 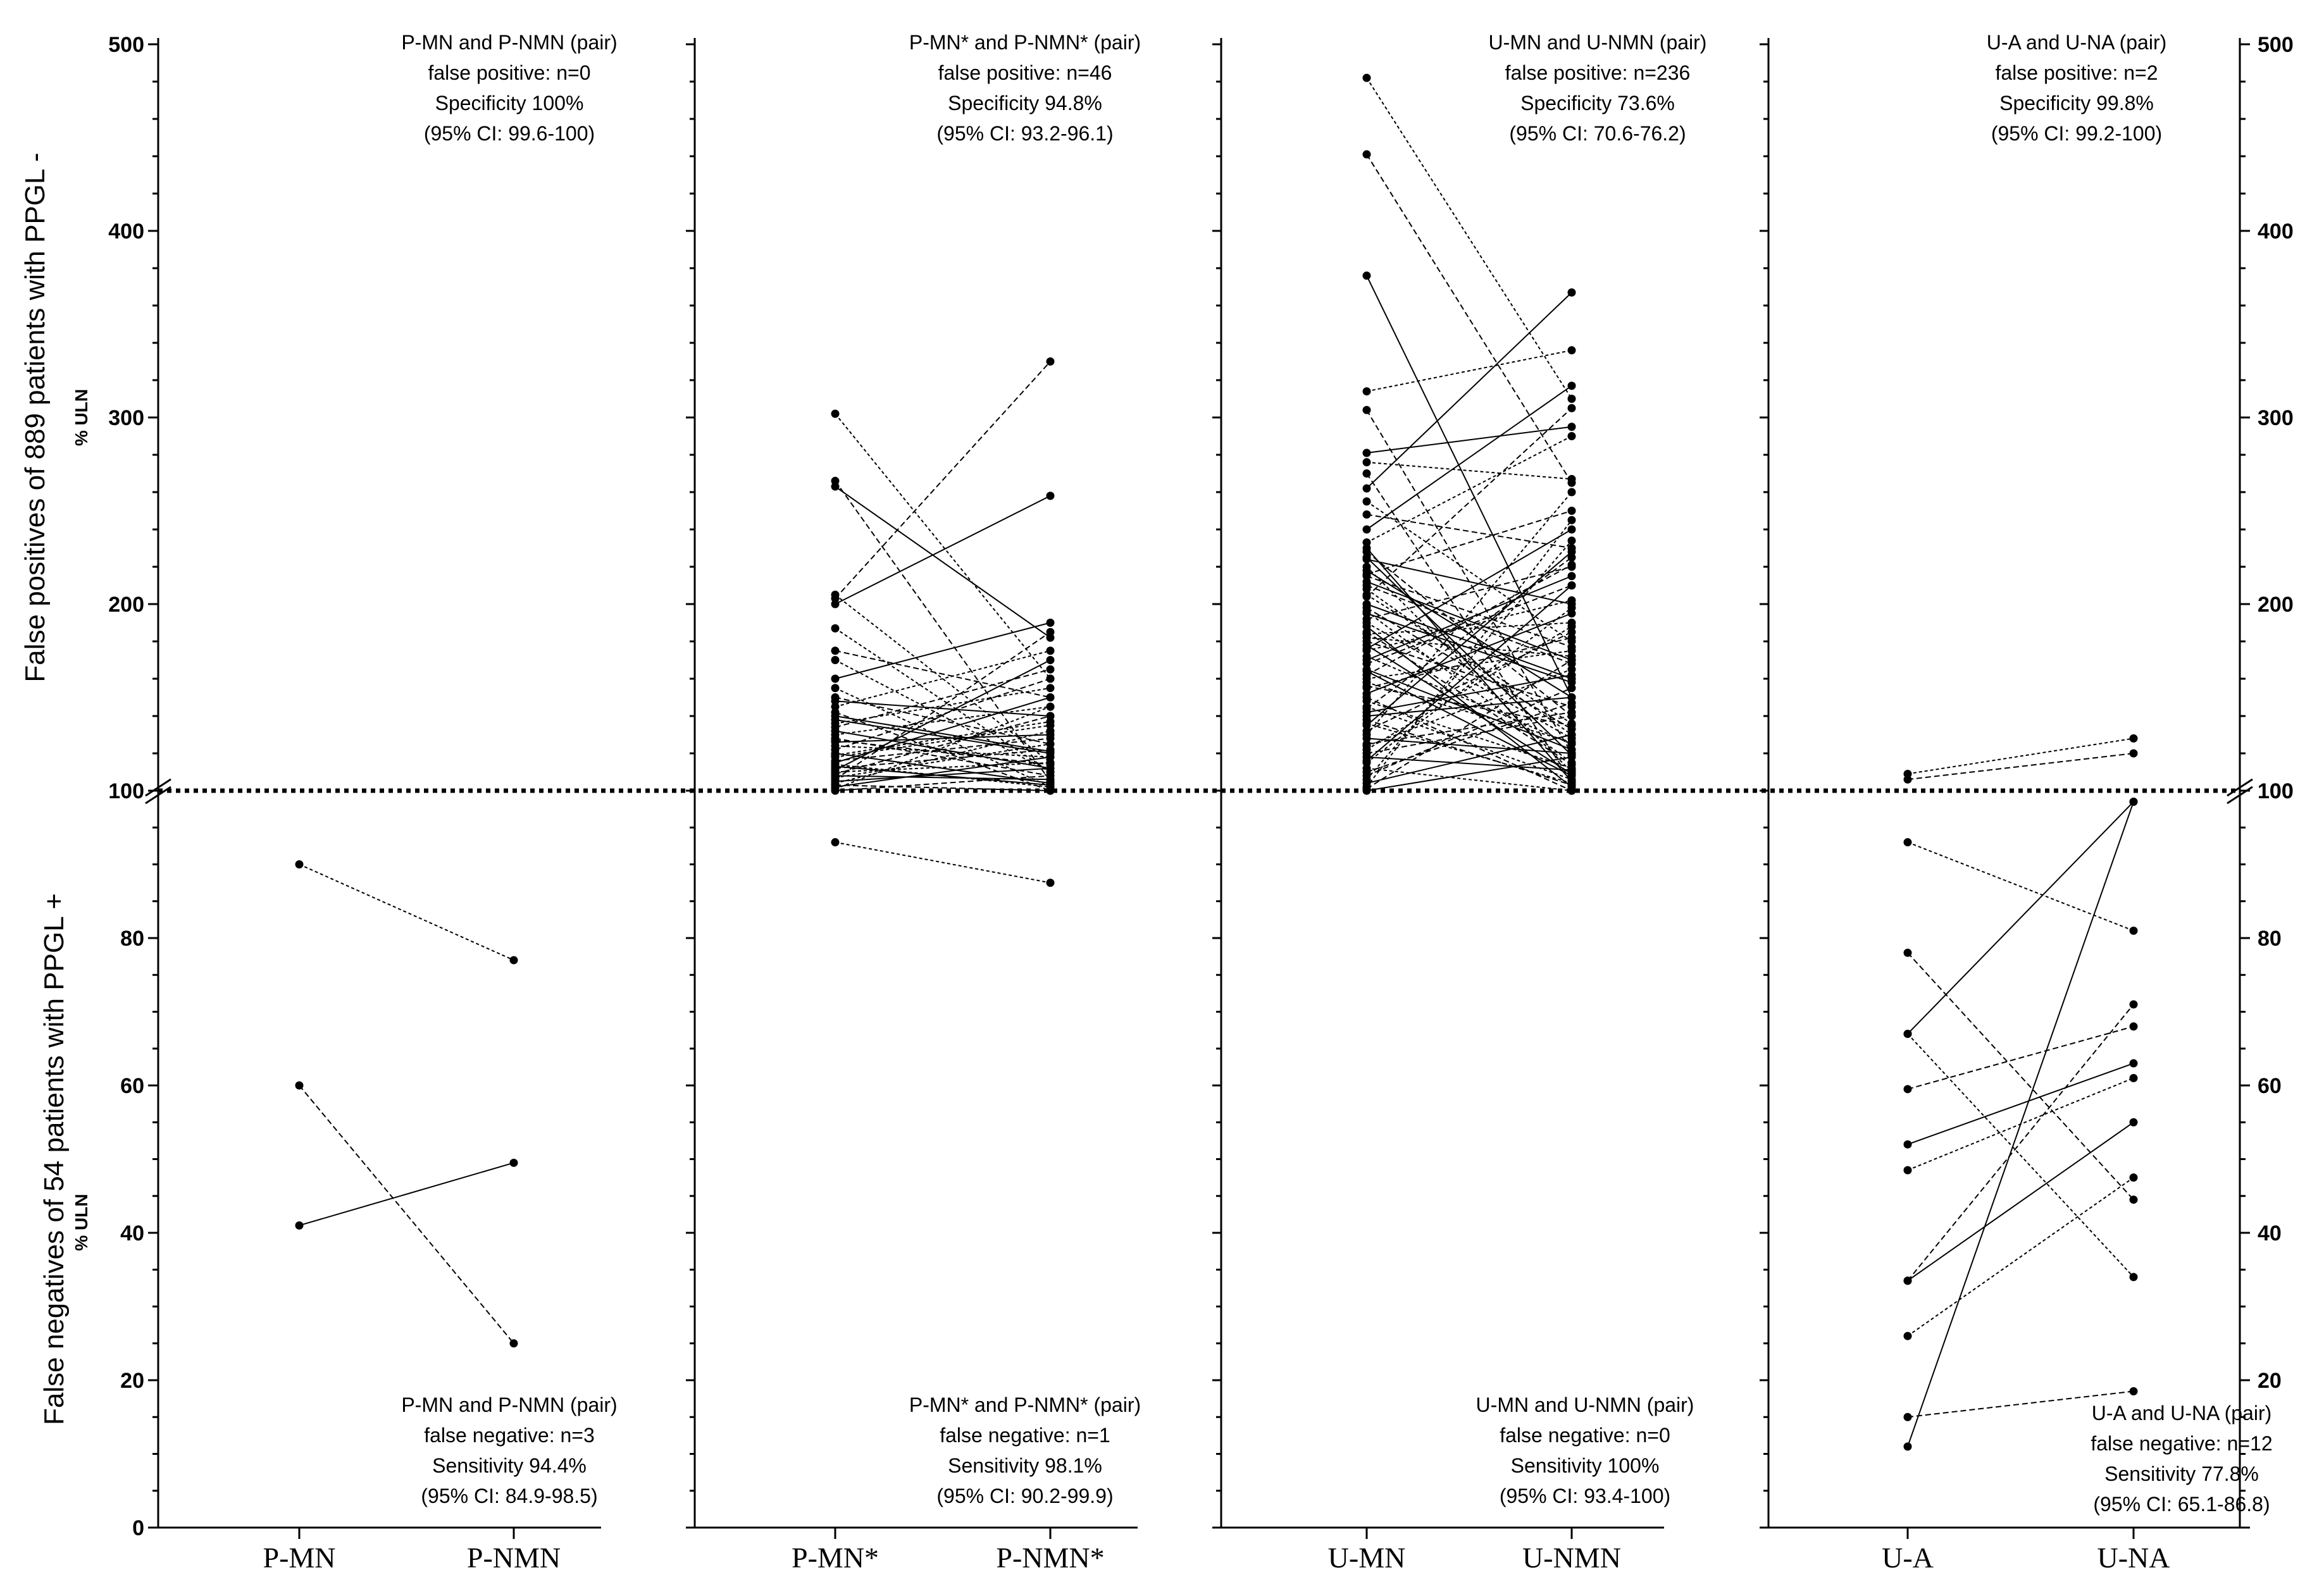 What do you see at coordinates (1366, 409) in the screenshot?
I see `point-fp-3-5-a` at bounding box center [1366, 409].